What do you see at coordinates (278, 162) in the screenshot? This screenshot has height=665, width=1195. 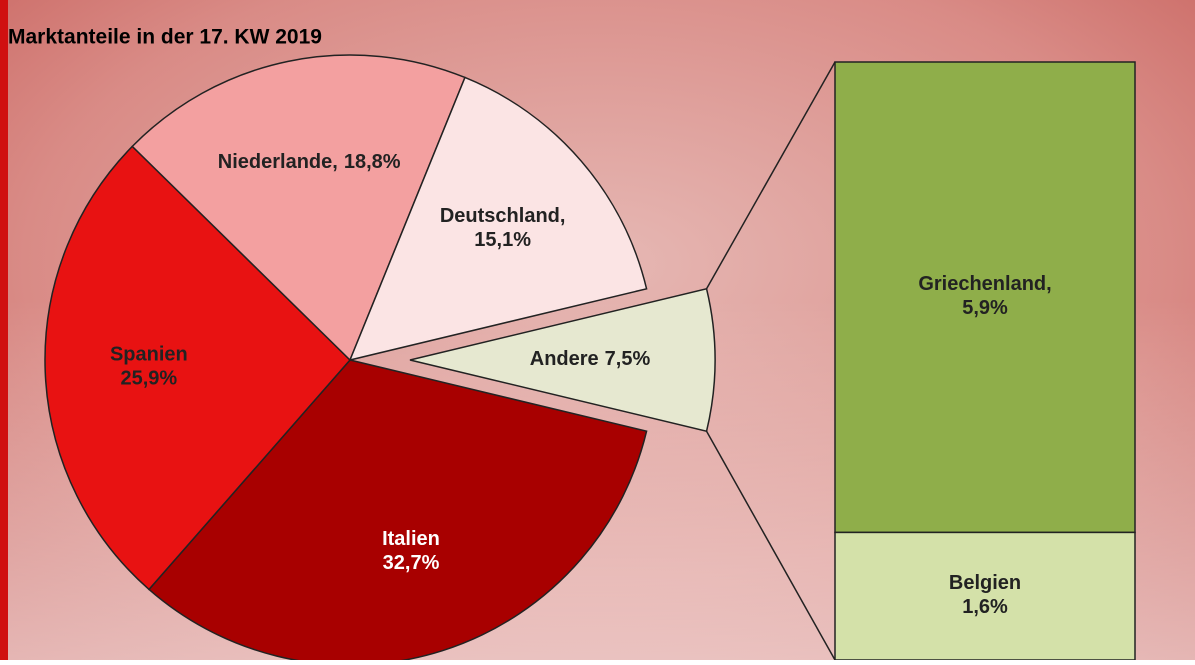 I see `slice-category: Niederlande,` at bounding box center [278, 162].